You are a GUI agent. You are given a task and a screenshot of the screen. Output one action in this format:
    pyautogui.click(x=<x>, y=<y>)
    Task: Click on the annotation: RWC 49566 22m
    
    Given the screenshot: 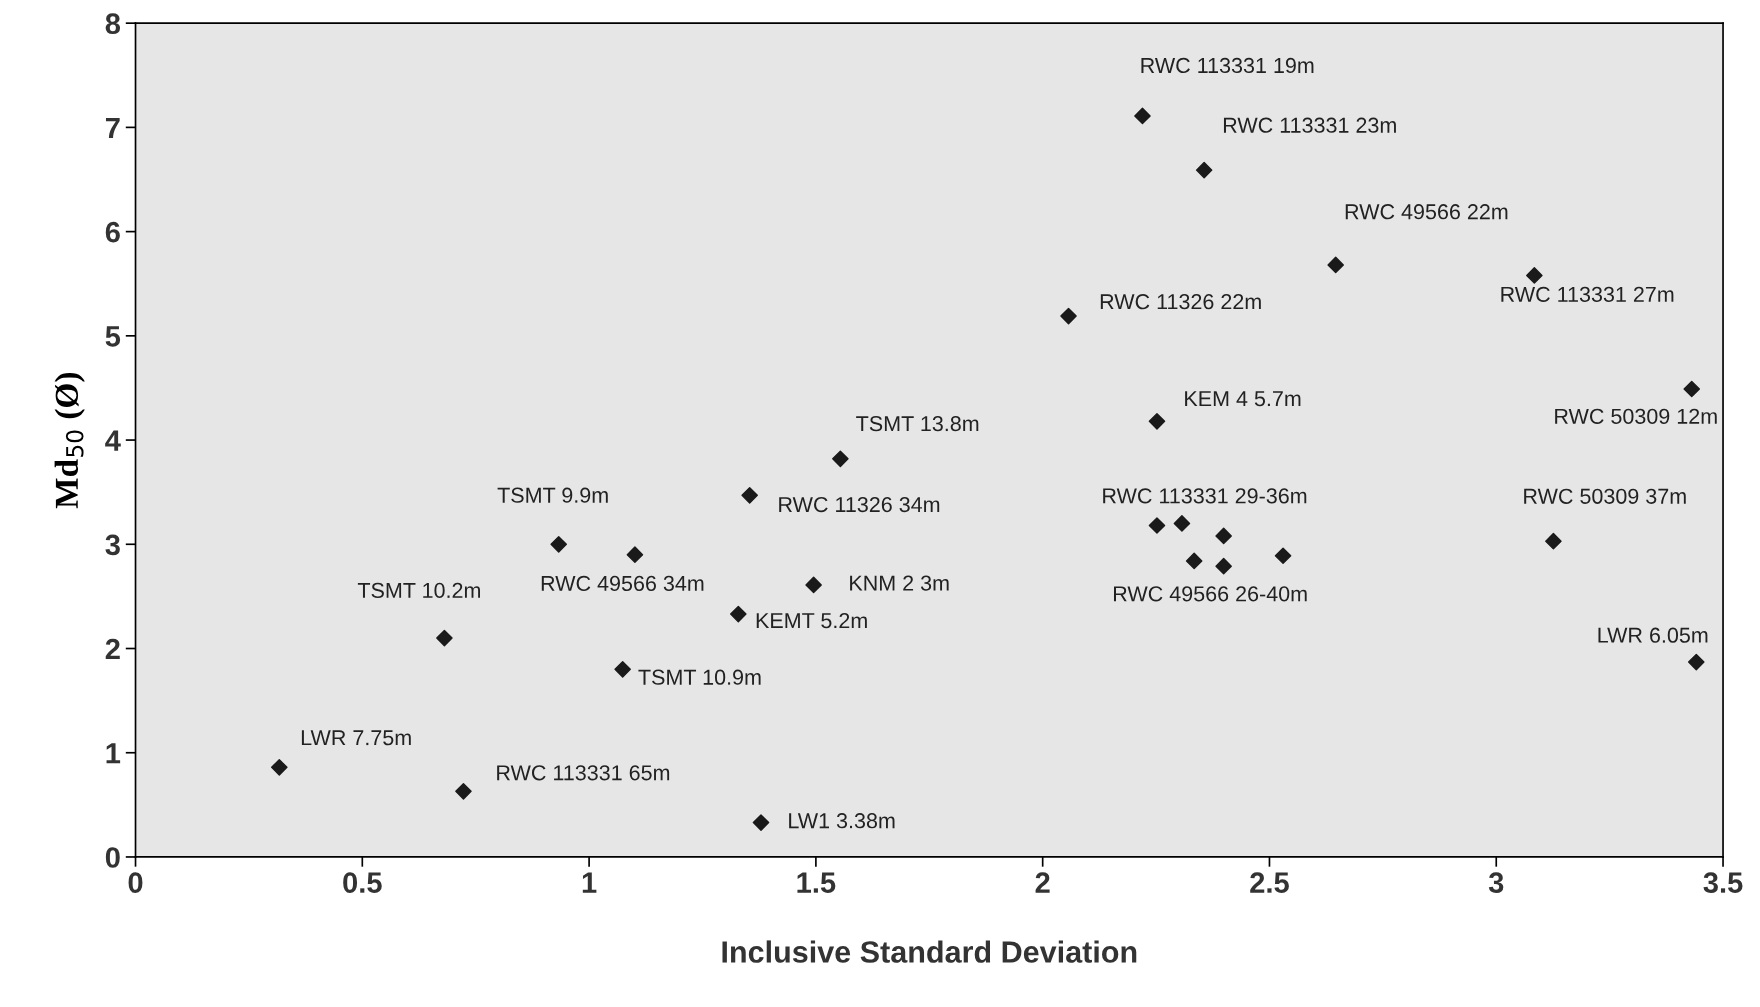 What is the action you would take?
    pyautogui.click(x=1426, y=212)
    